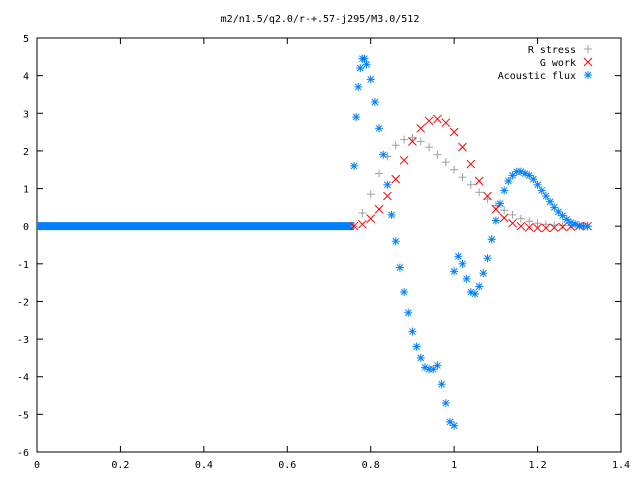 Image resolution: width=640 pixels, height=480 pixels. I want to click on y-tick-label: 3, so click(26, 114).